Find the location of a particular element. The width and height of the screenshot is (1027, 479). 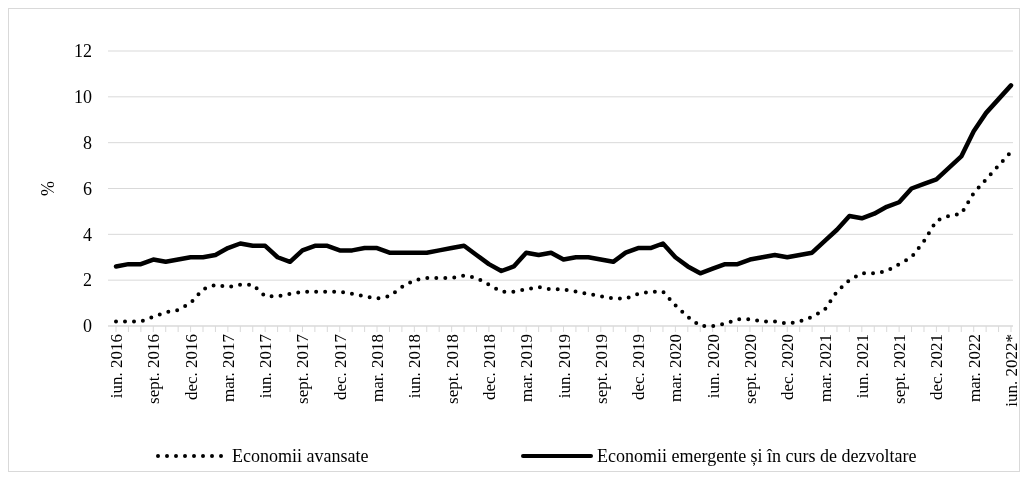

x-tick-label: sept. 2016 is located at coordinates (154, 369).